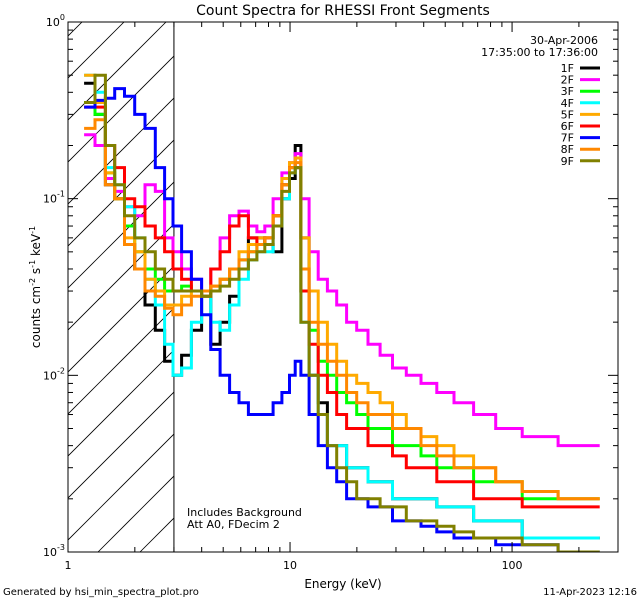 The height and width of the screenshot is (600, 640). What do you see at coordinates (567, 91) in the screenshot?
I see `legend-label-3f: 3F` at bounding box center [567, 91].